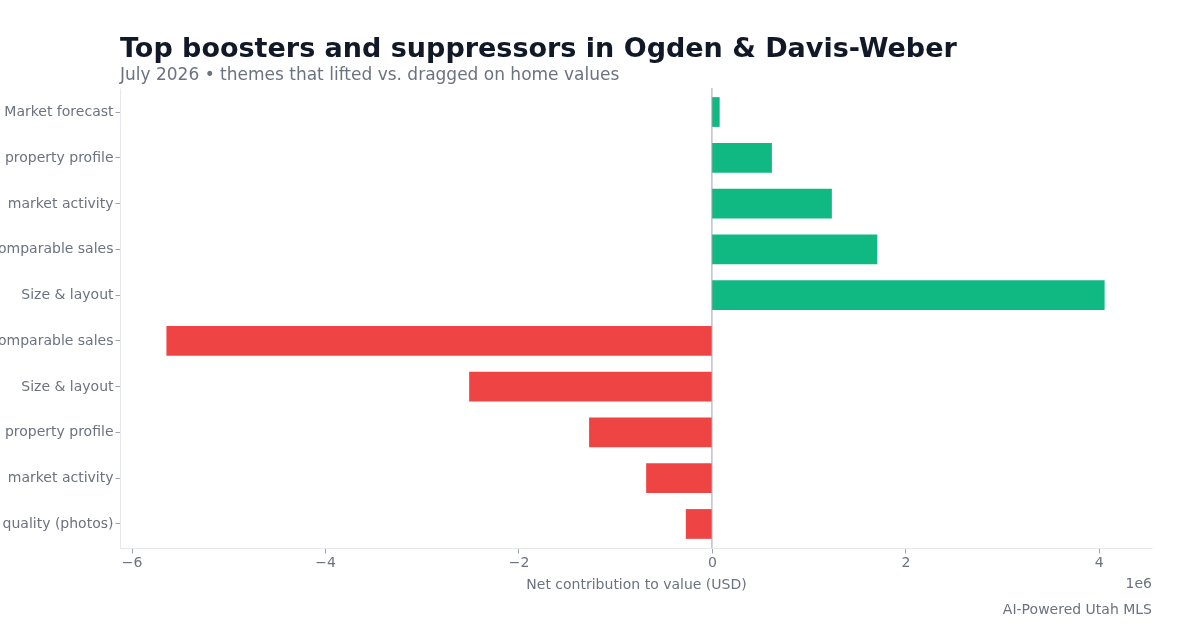 The height and width of the screenshot is (630, 1200). I want to click on chart-title: Top boosters and suppressors in Ogden & Davis-Weber, so click(539, 47).